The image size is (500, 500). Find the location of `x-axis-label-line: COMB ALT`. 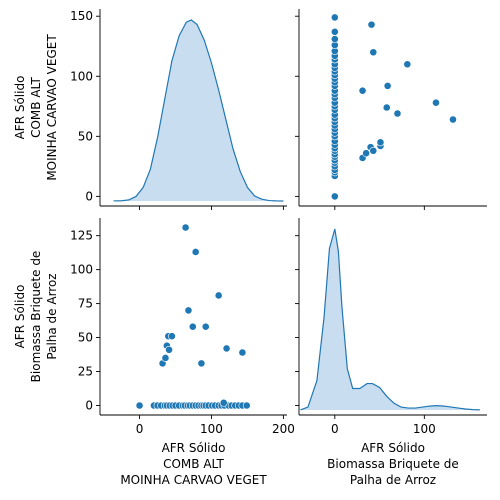

x-axis-label-line: COMB ALT is located at coordinates (193, 464).